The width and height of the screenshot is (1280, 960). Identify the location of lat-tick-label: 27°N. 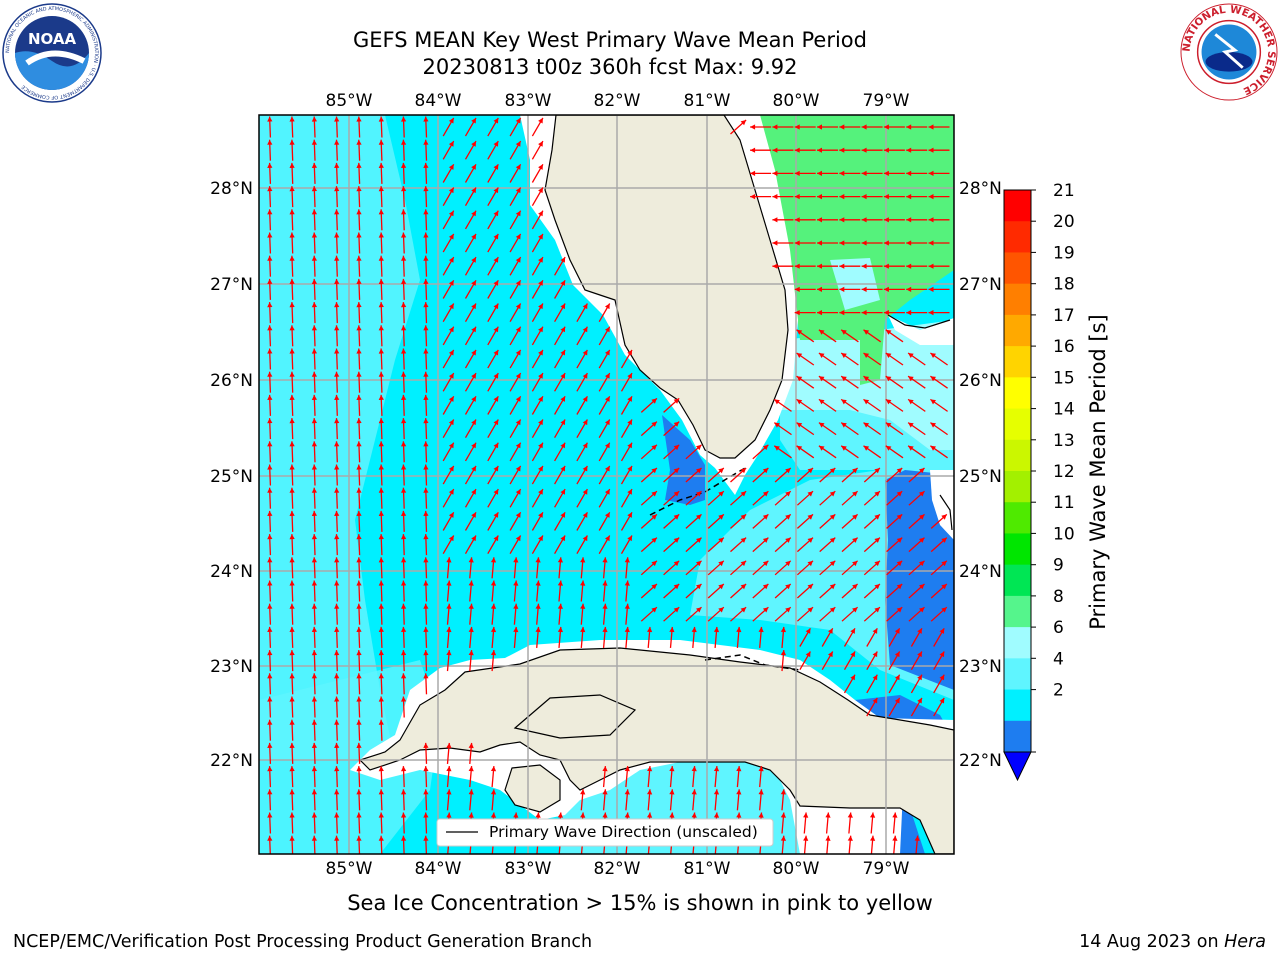
(231, 285).